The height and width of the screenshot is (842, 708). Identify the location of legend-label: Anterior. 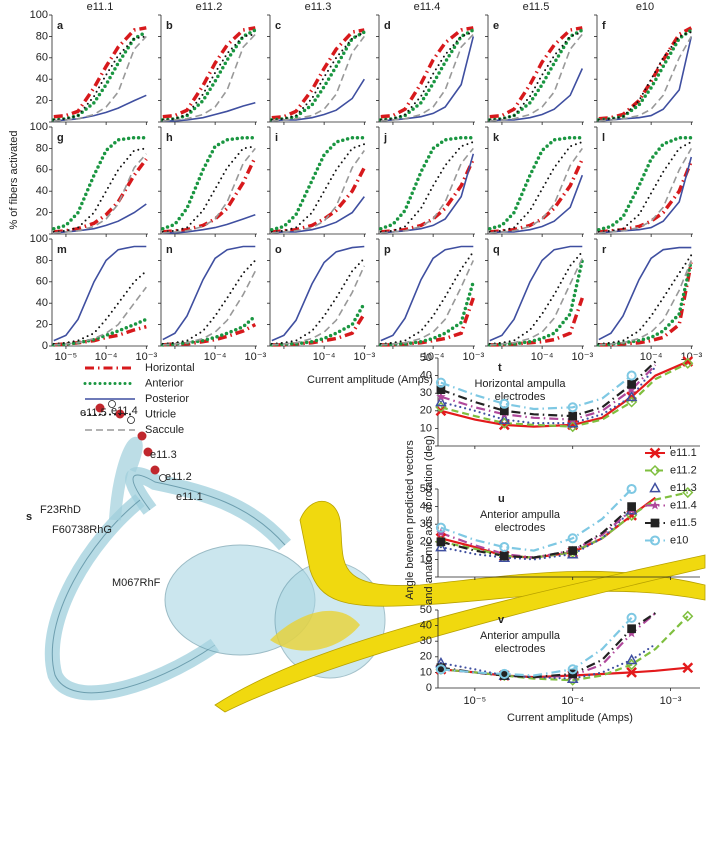
(164, 383).